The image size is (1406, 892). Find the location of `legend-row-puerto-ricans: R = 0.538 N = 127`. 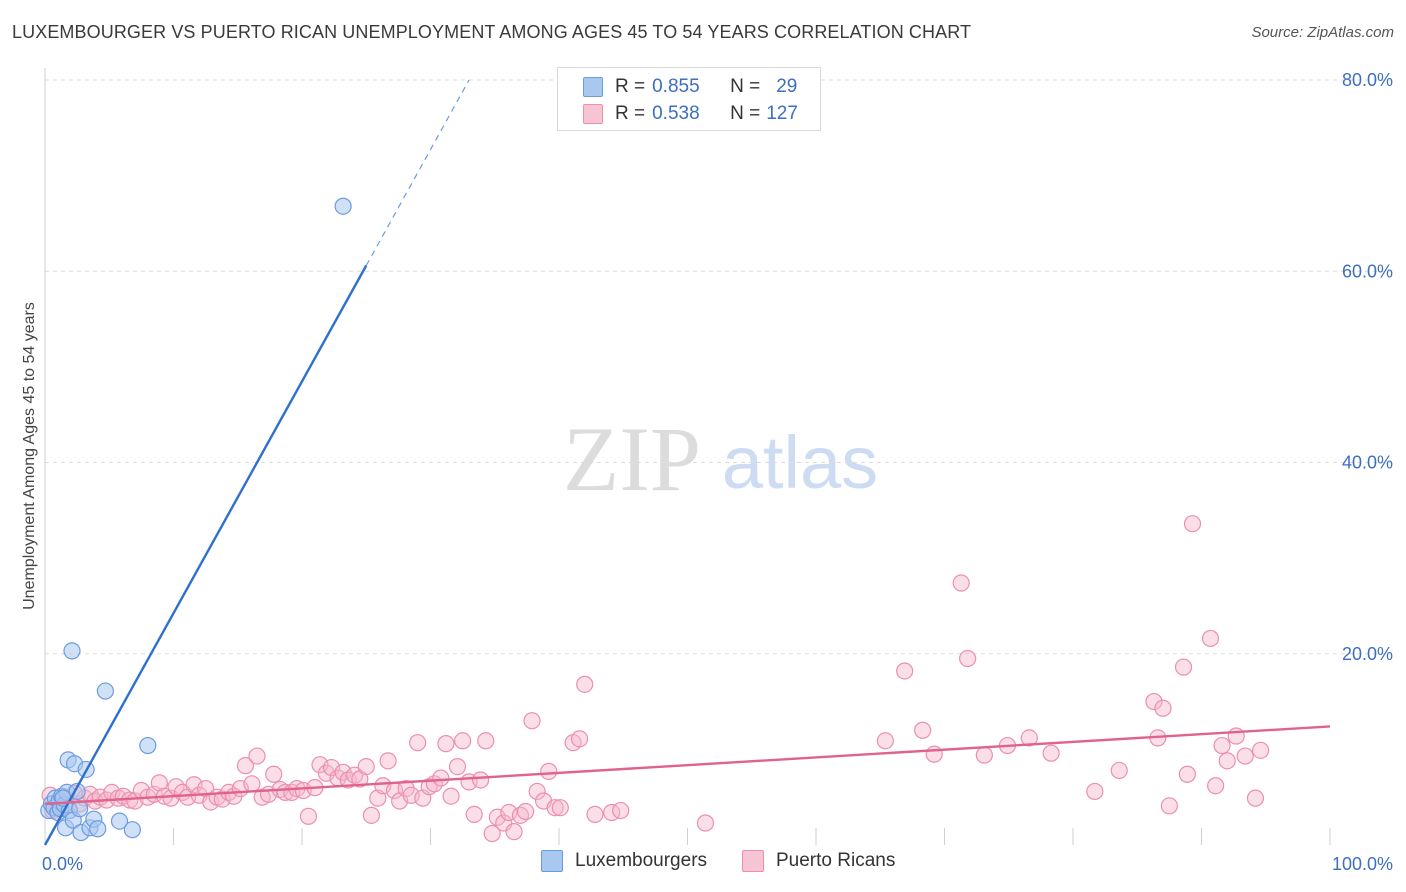

legend-row-puerto-ricans: R = 0.538 N = 127 is located at coordinates (678, 114).